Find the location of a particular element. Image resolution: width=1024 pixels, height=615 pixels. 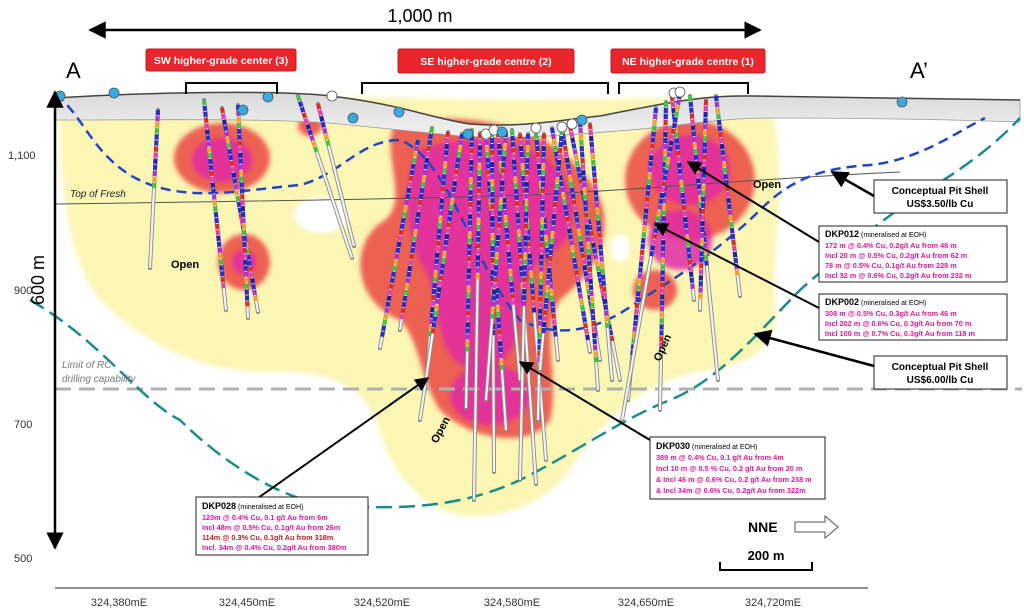

se-centre-header: SE higher-grade centre (2) is located at coordinates (485, 71).